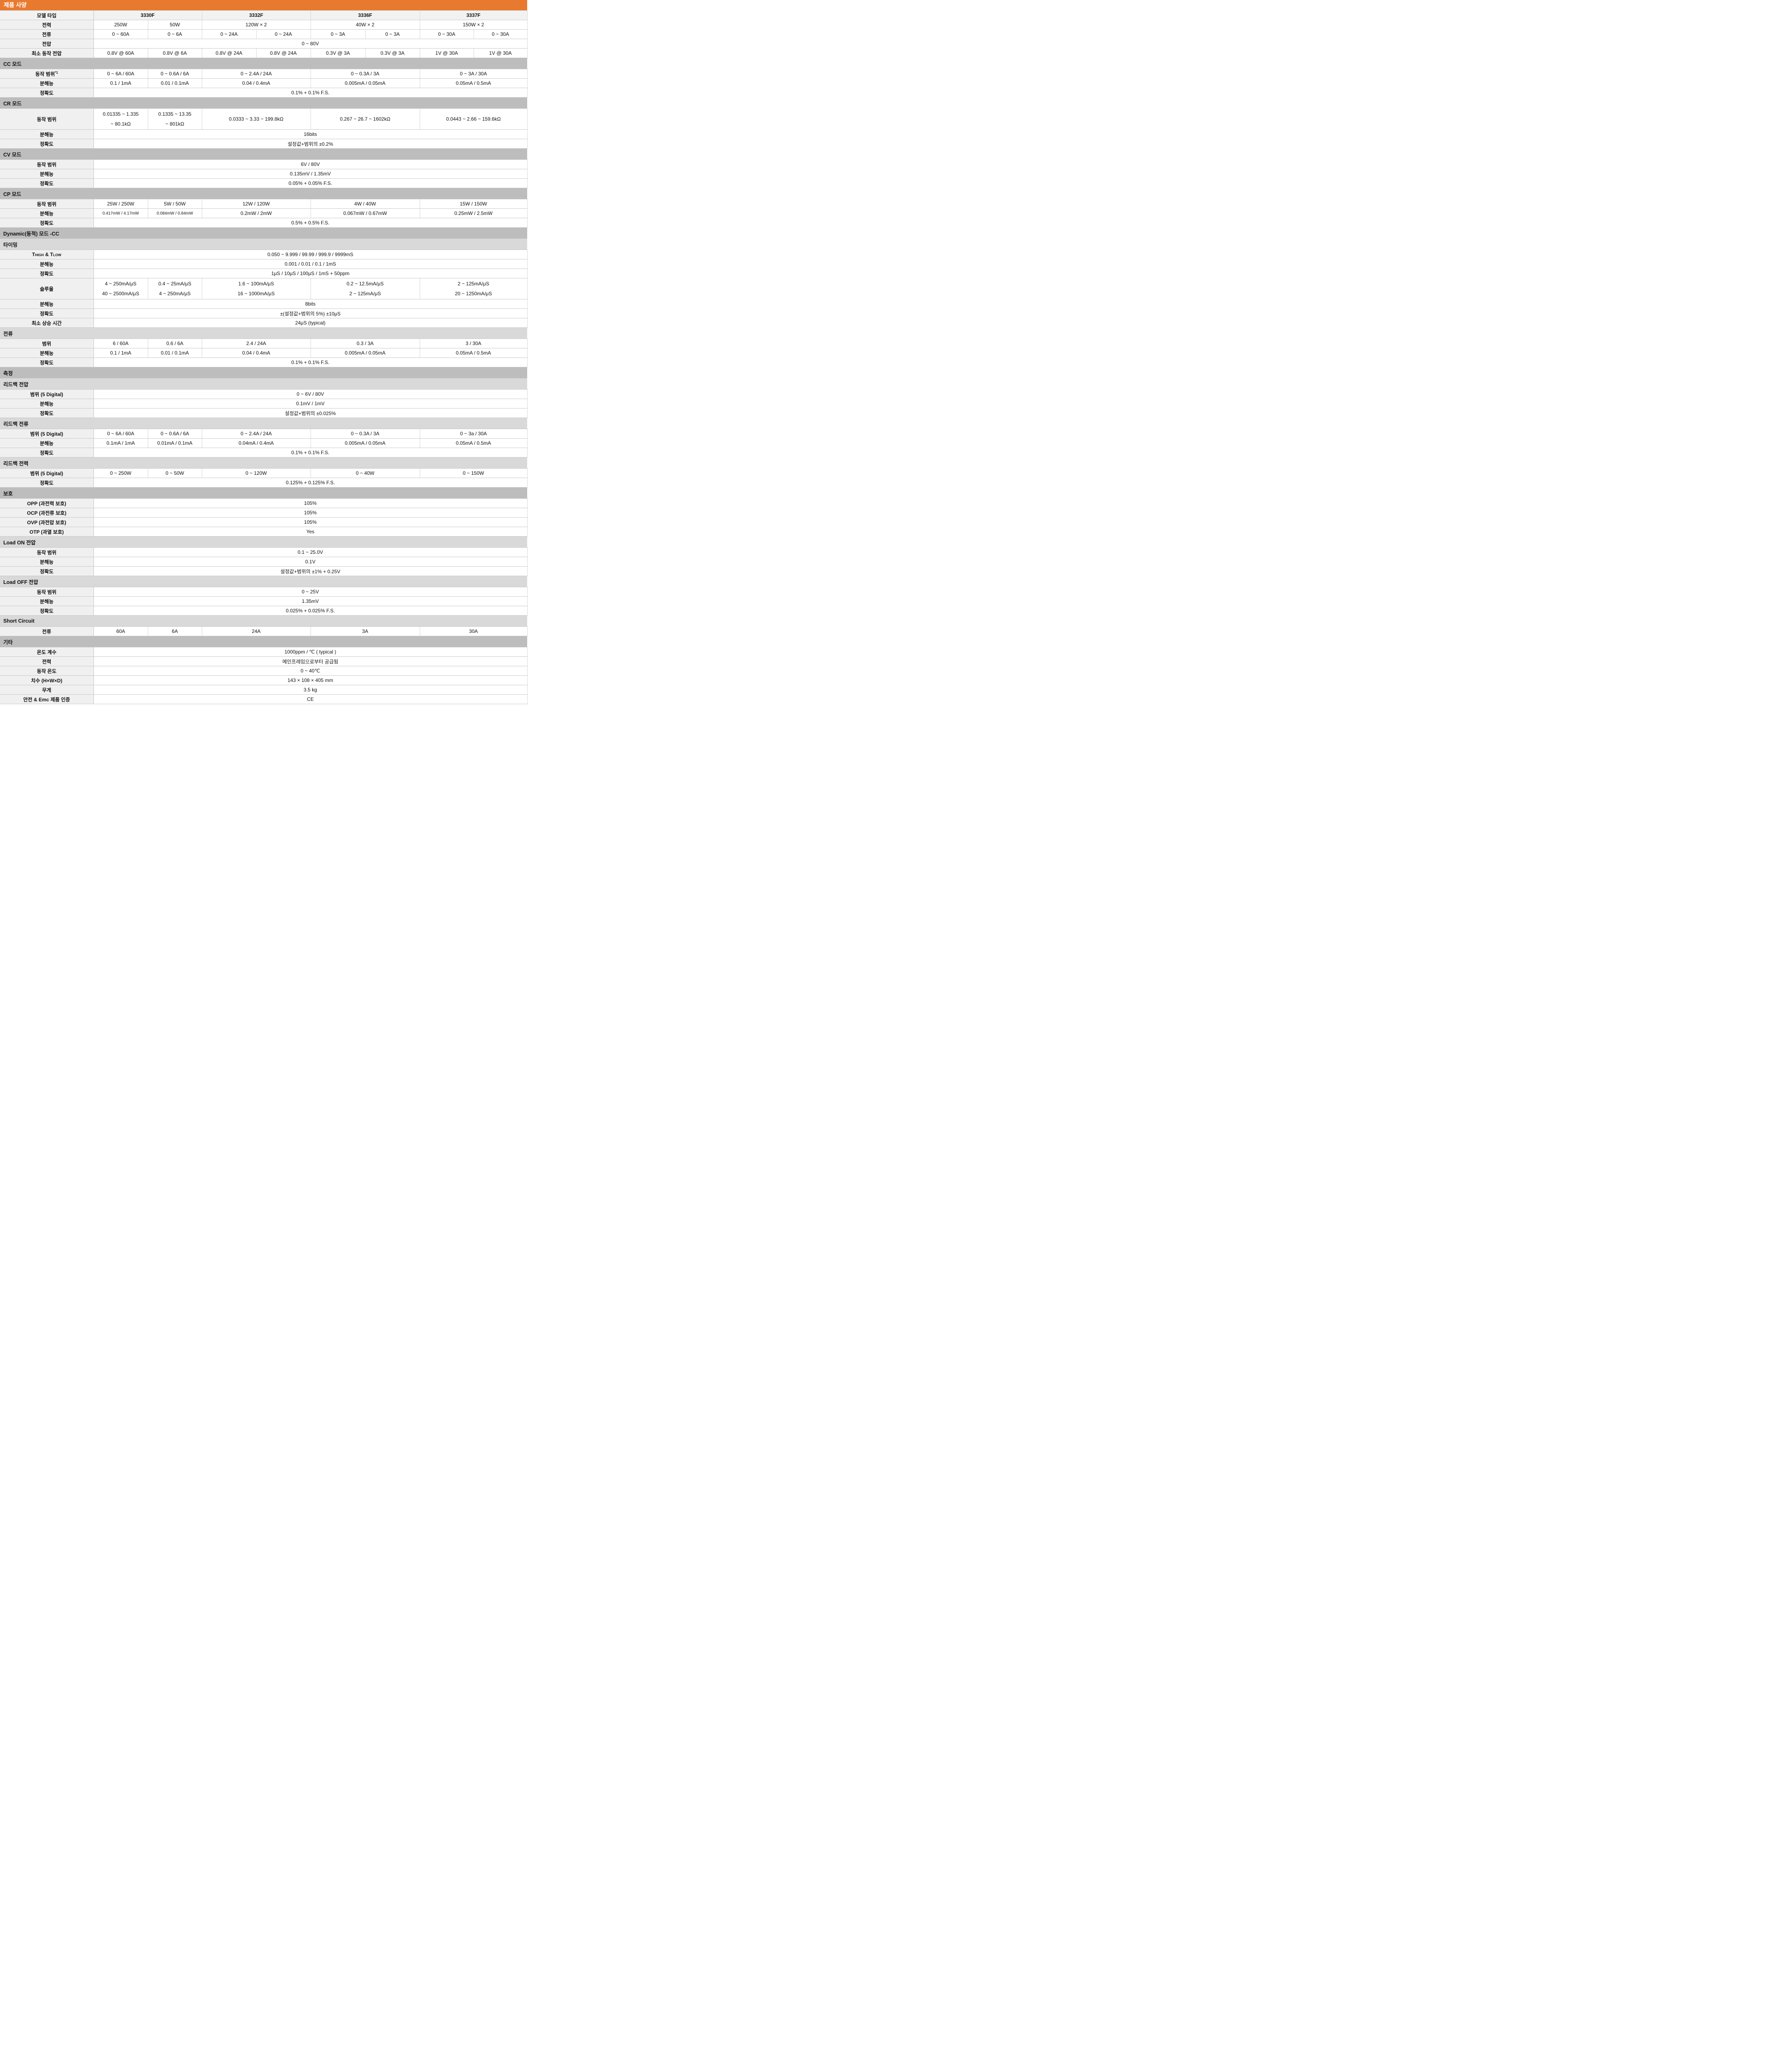 This screenshot has width=1792, height=2059. Describe the element at coordinates (310, 690) in the screenshot. I see `spec-value: 3.5 kg` at that location.